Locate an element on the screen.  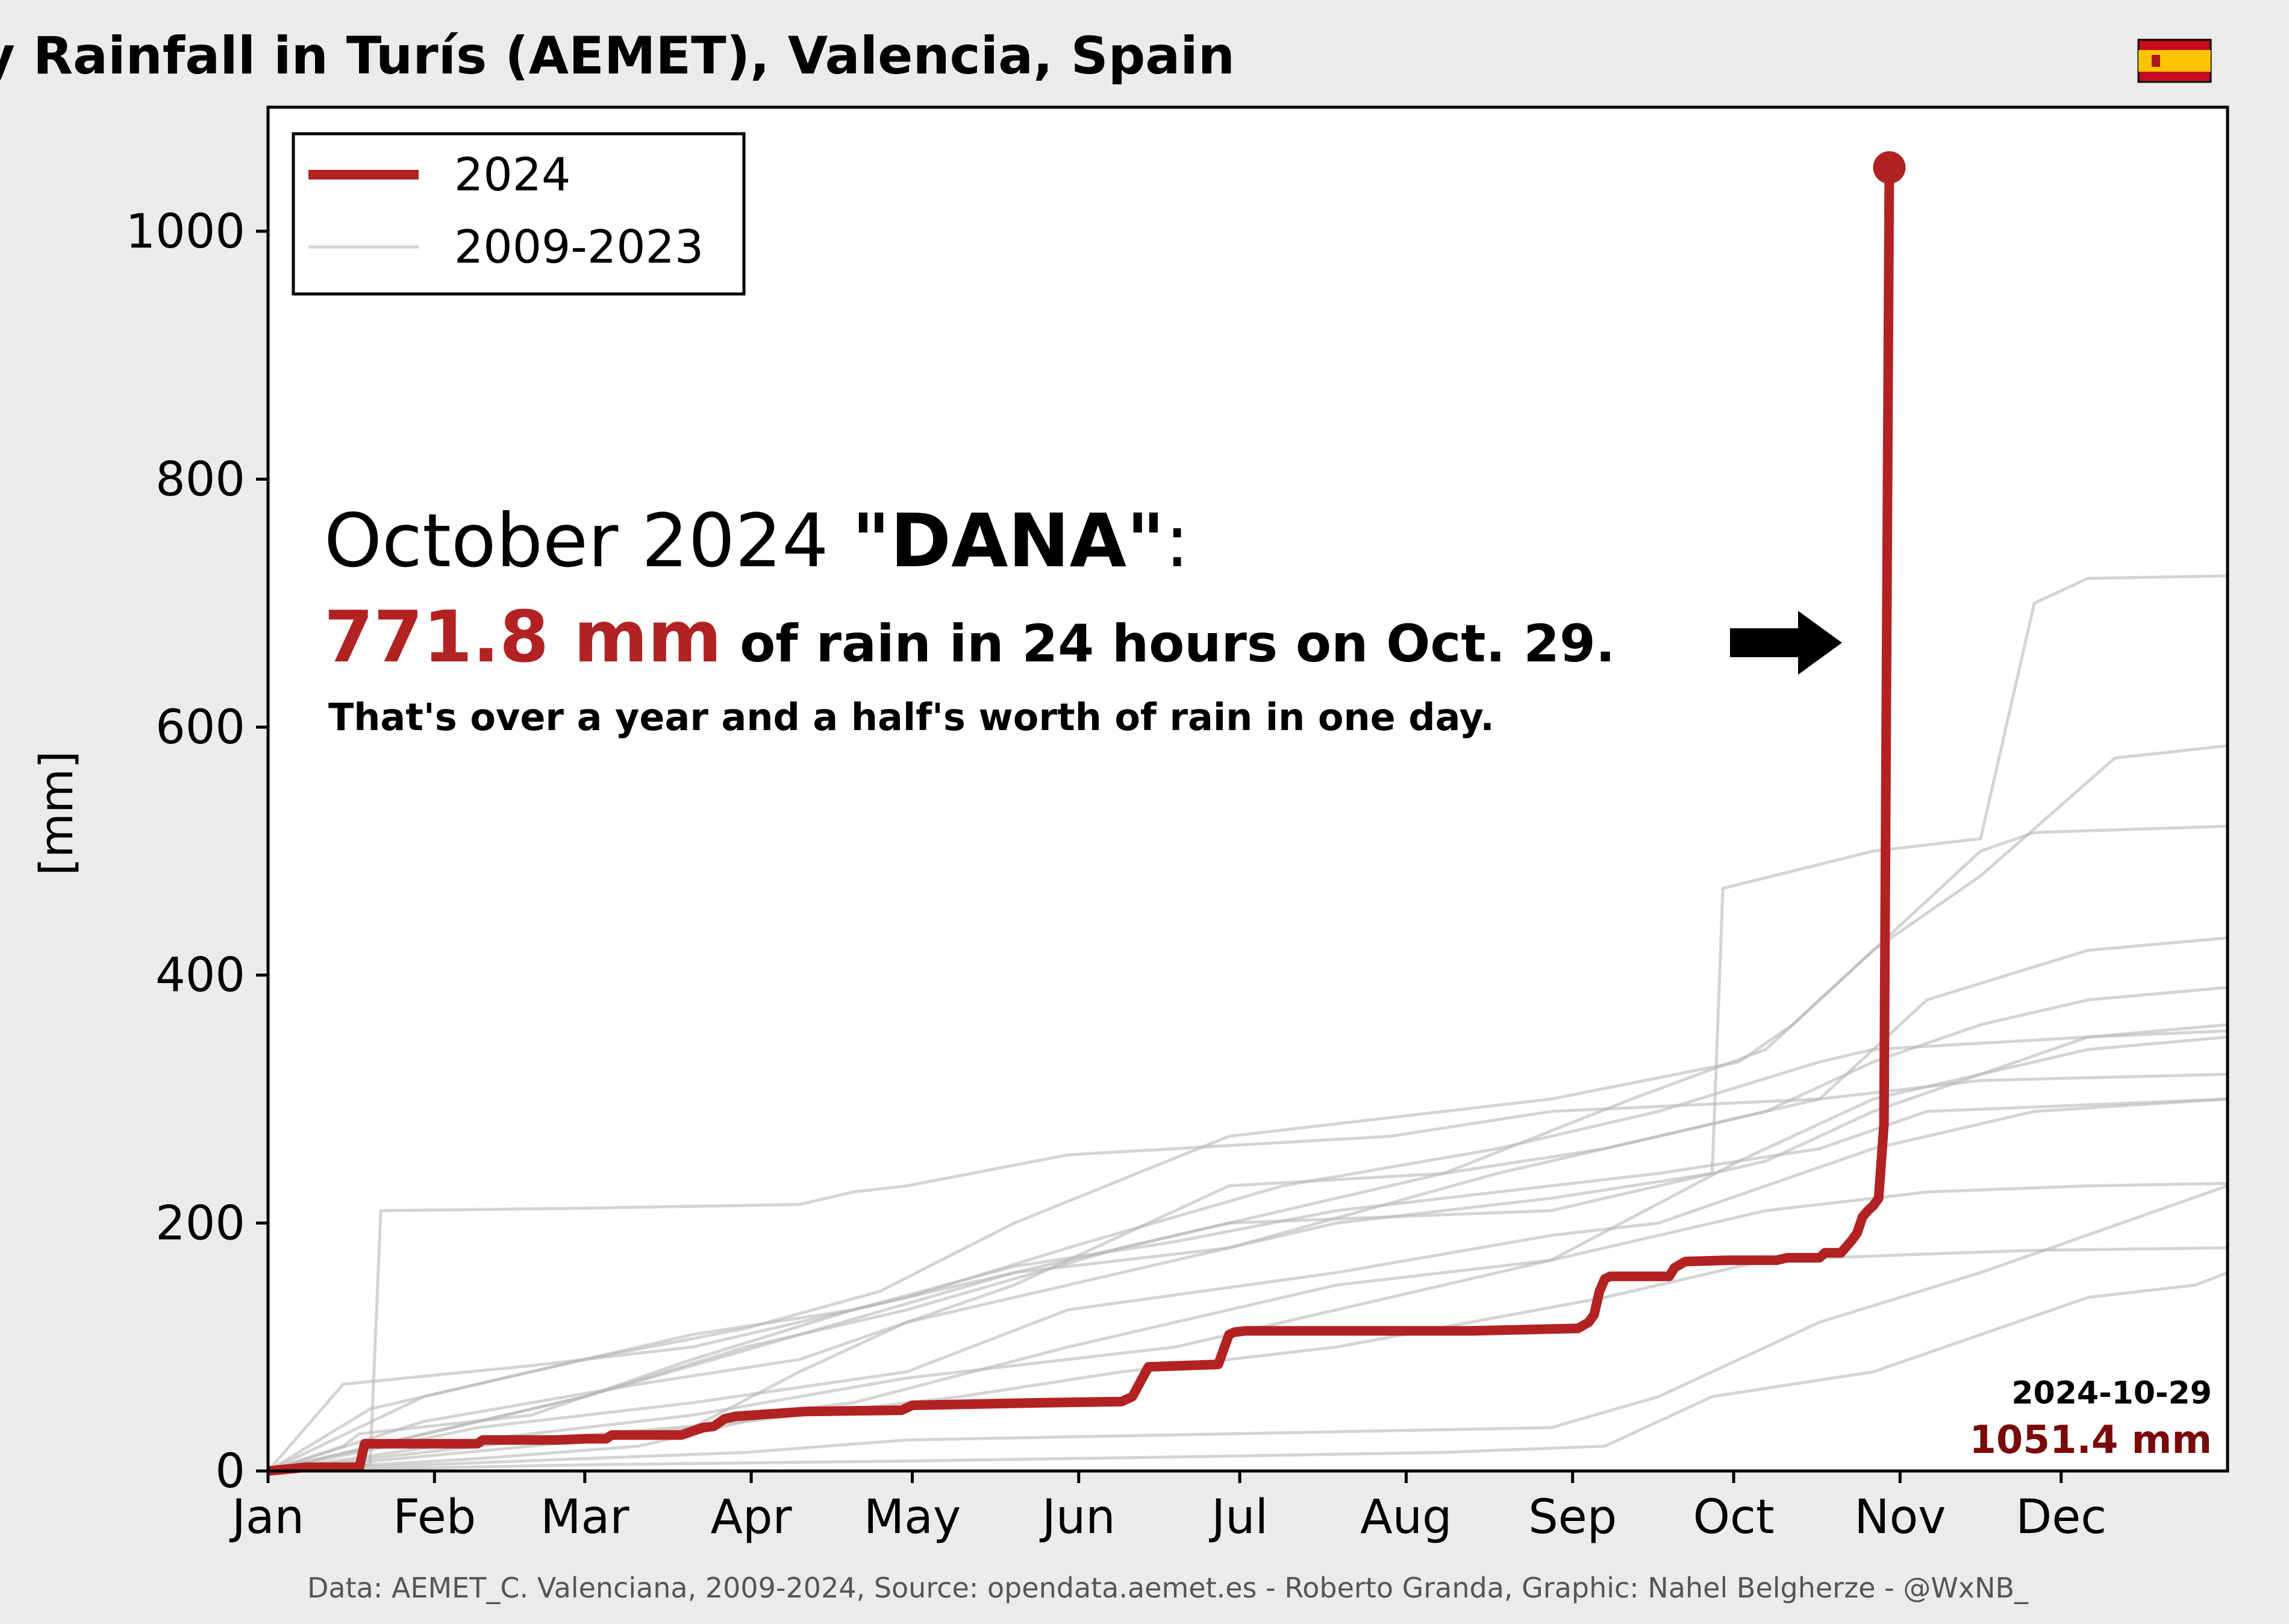
series-2024-end-point is located at coordinates (1889, 167).